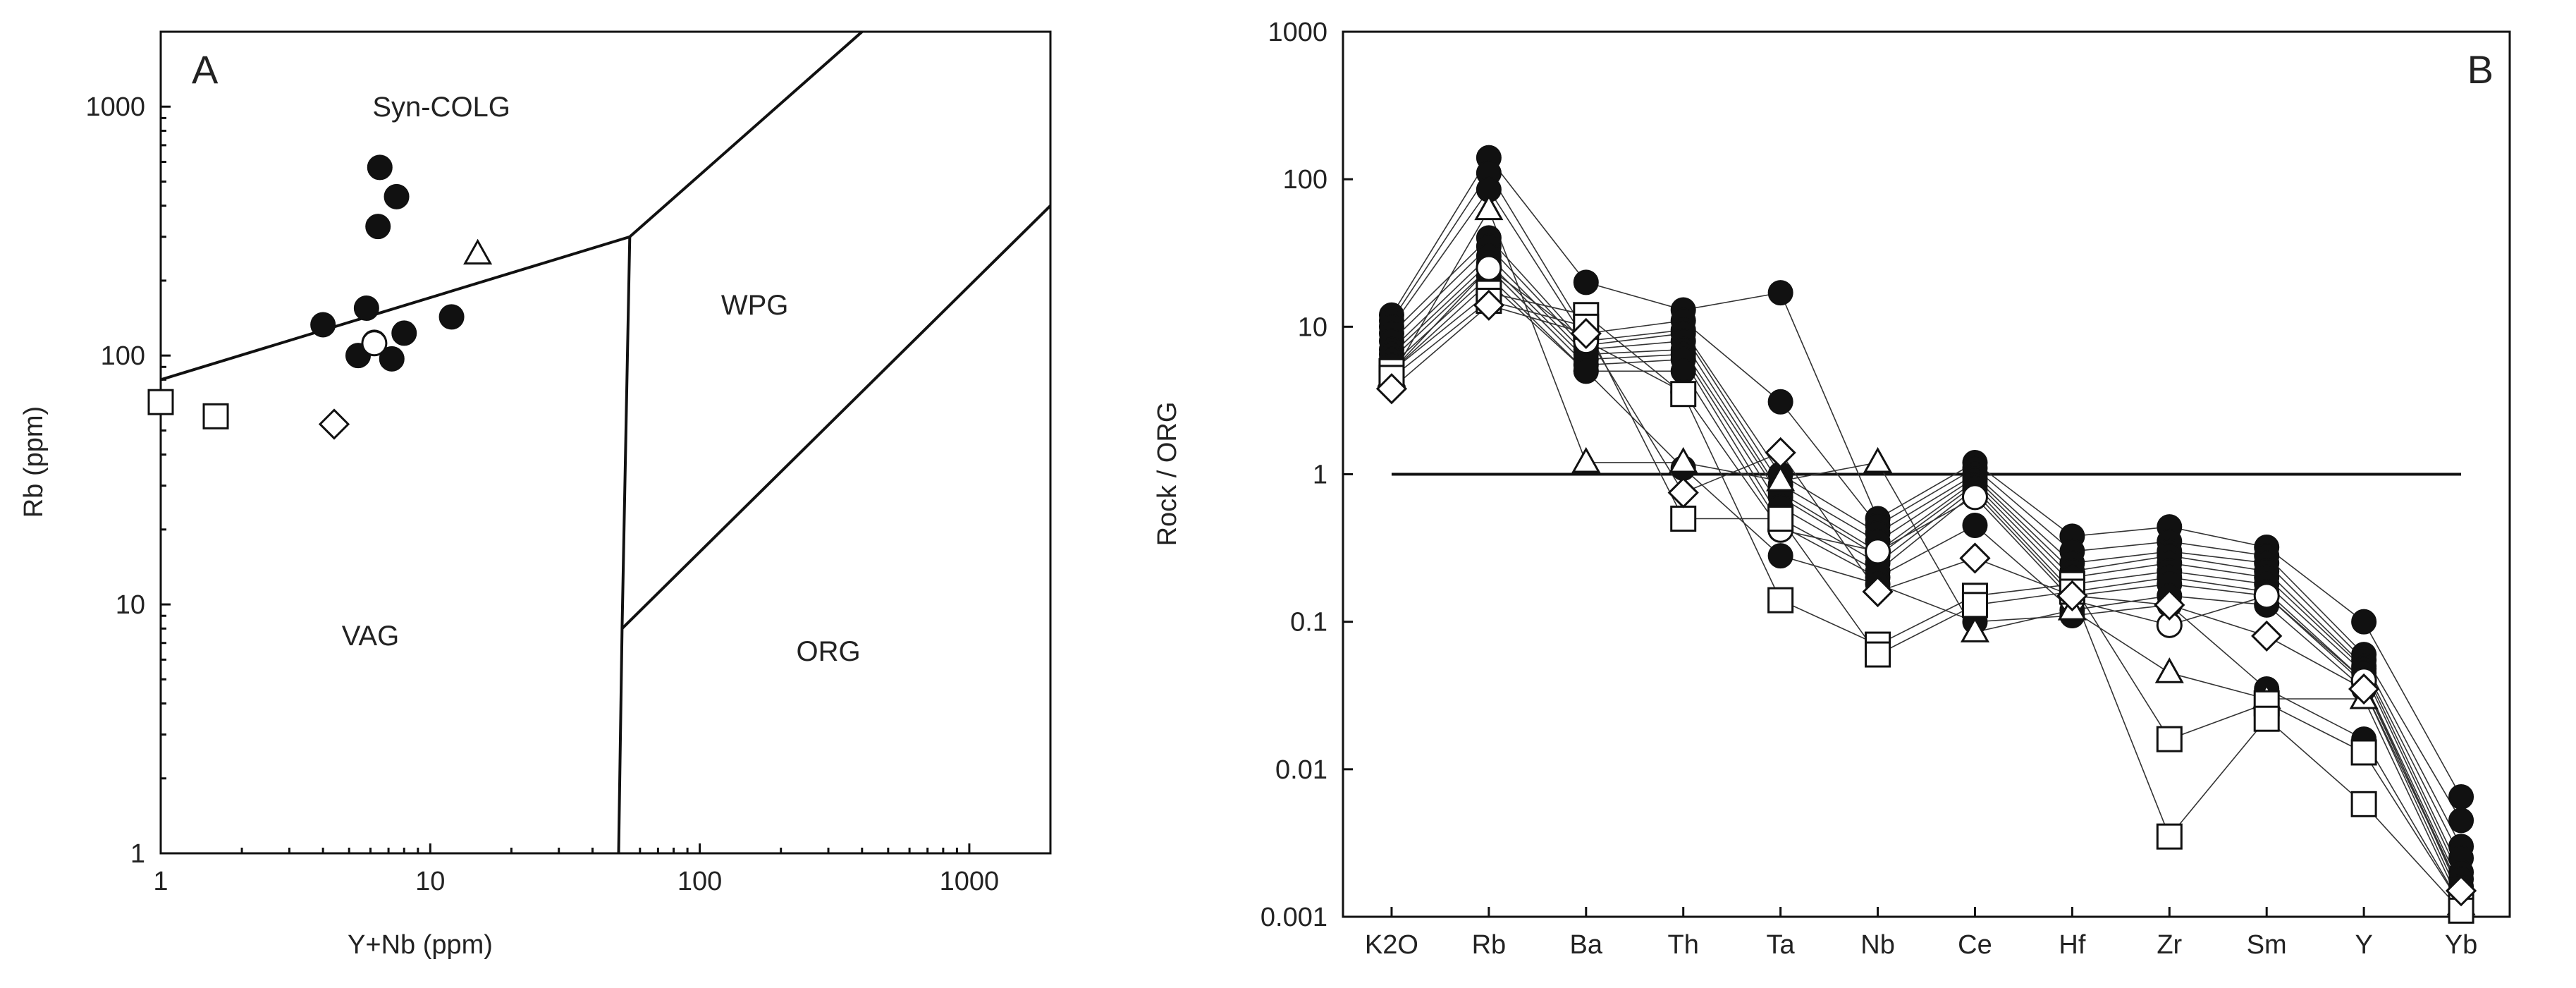  Describe the element at coordinates (374, 344) in the screenshot. I see `panel-a-point-open-circle` at that location.